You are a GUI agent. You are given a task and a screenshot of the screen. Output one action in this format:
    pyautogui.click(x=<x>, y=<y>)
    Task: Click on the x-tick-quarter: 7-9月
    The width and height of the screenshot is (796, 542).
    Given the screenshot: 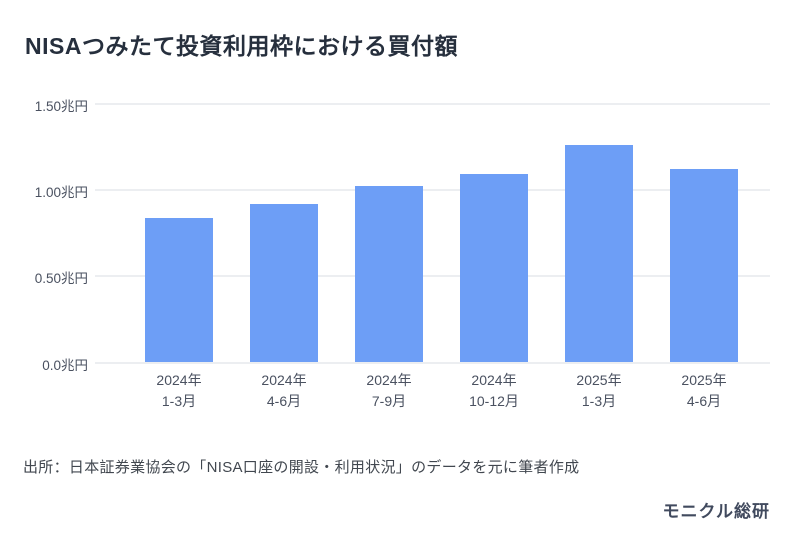 What is the action you would take?
    pyautogui.click(x=389, y=400)
    